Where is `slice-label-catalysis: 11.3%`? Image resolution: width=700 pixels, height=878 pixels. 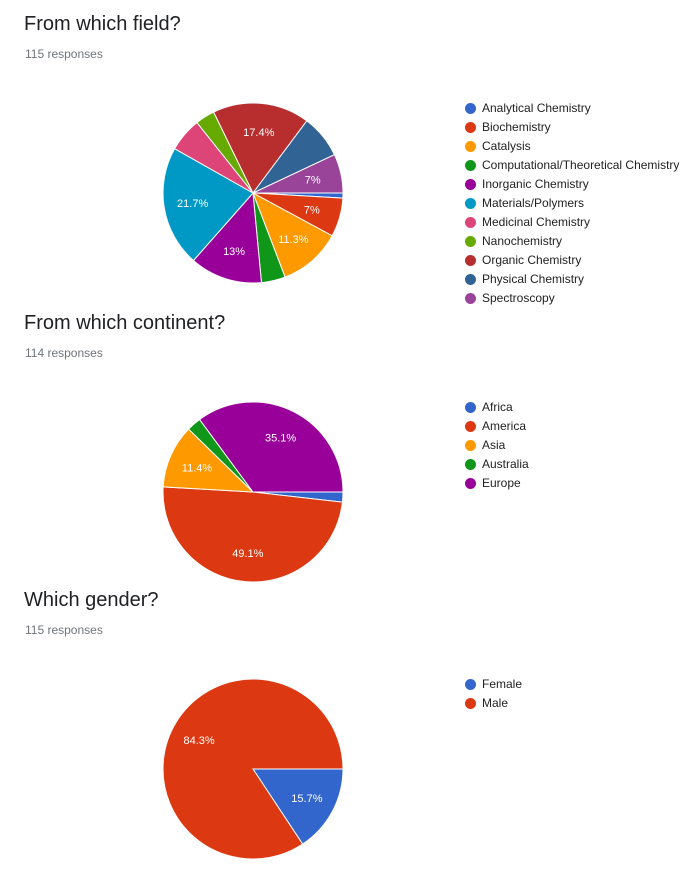 slice-label-catalysis: 11.3% is located at coordinates (293, 240).